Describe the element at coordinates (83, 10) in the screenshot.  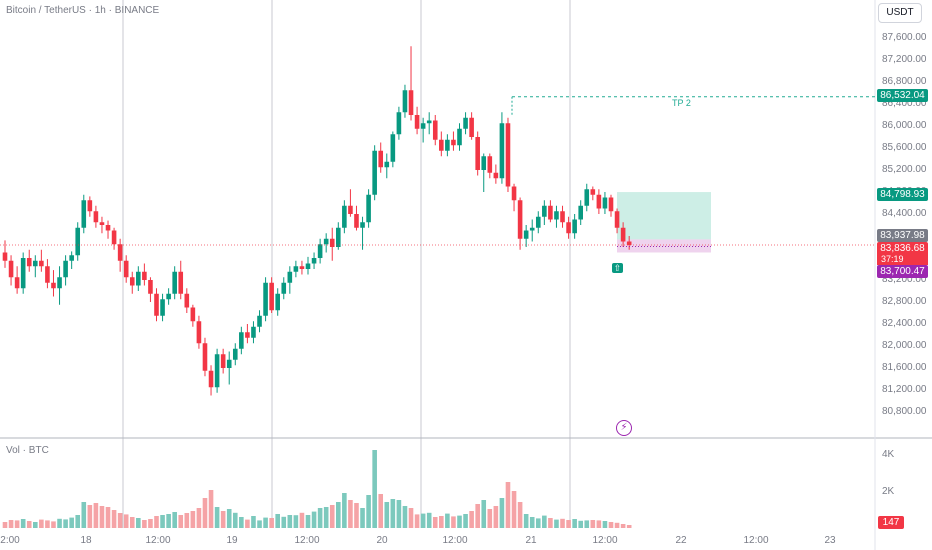
I see `symbol-title: Bitcoin / TetherUS · 1h · BINANCE` at that location.